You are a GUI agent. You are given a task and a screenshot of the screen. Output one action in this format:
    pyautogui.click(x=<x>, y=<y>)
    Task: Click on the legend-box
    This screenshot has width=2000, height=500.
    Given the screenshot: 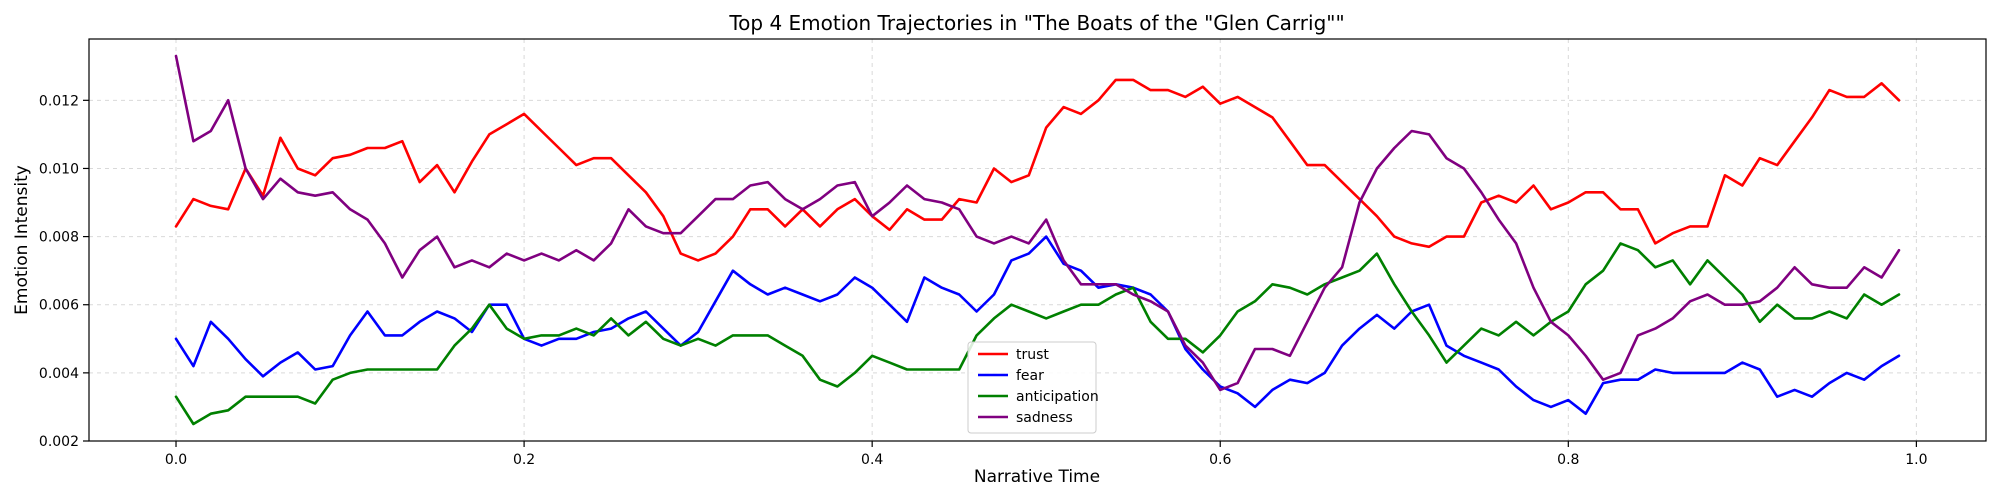 What is the action you would take?
    pyautogui.click(x=1032, y=387)
    